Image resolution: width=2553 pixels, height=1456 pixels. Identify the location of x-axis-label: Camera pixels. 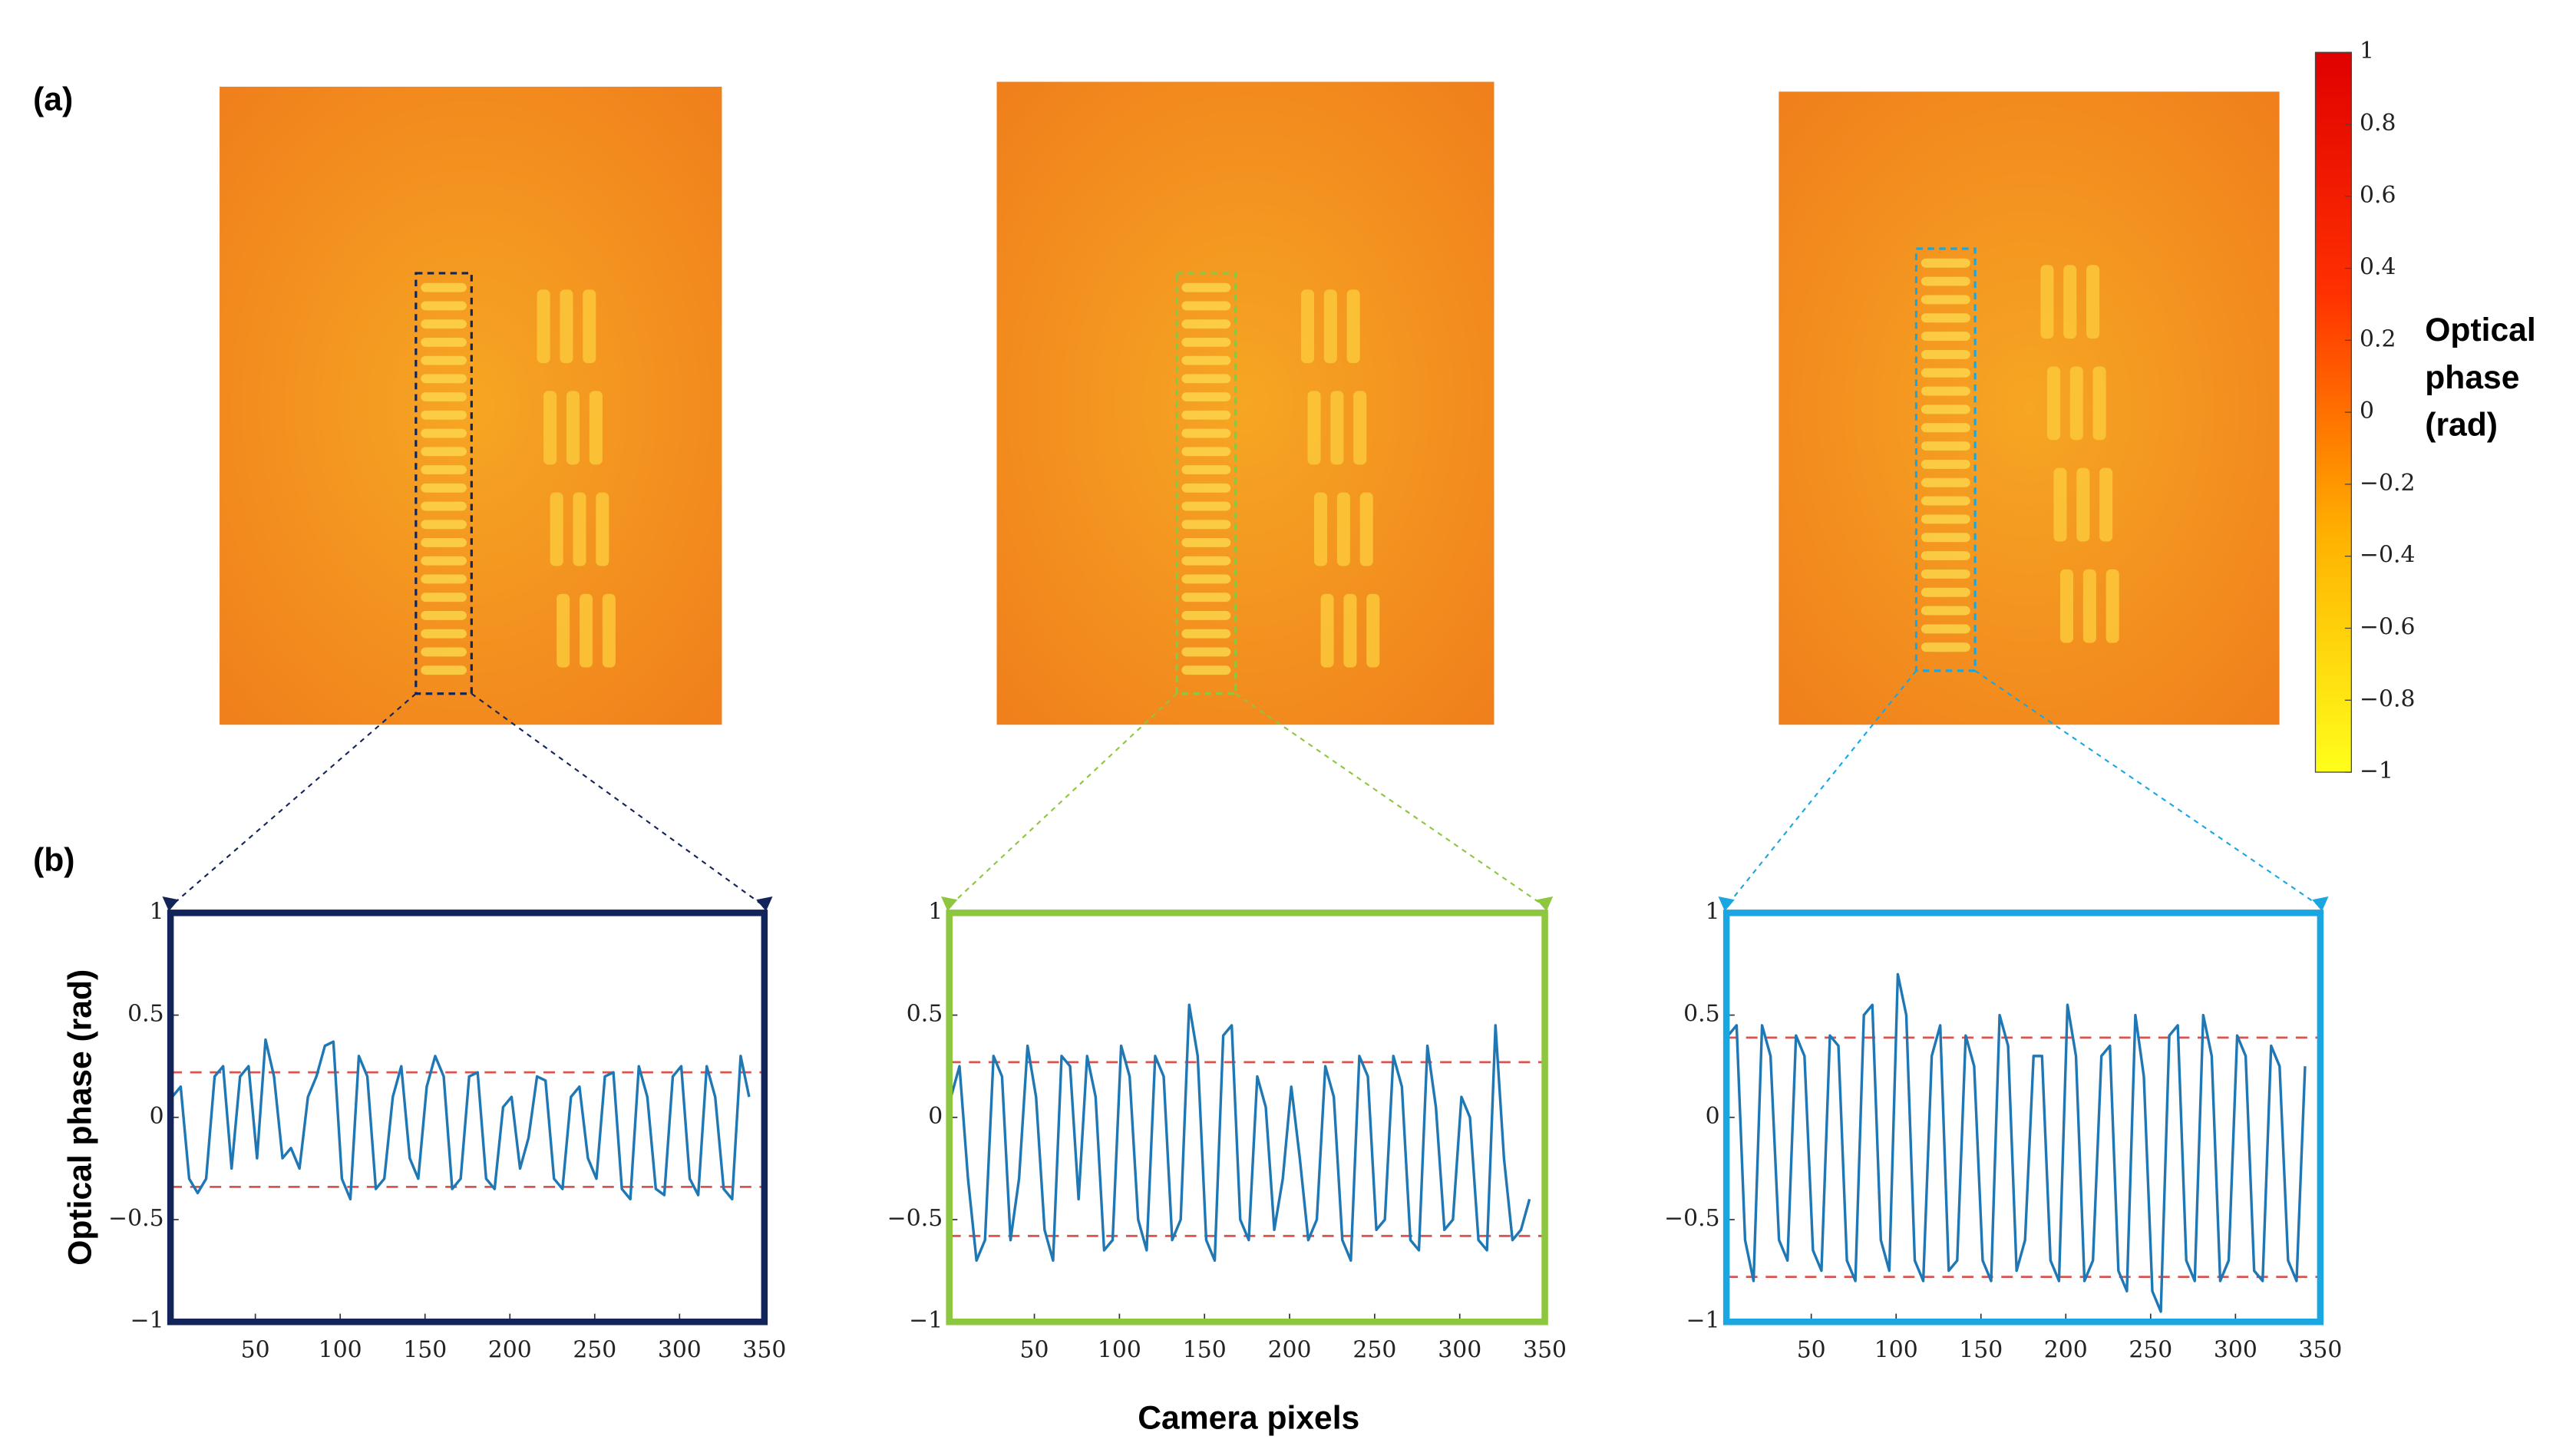
(1248, 1418).